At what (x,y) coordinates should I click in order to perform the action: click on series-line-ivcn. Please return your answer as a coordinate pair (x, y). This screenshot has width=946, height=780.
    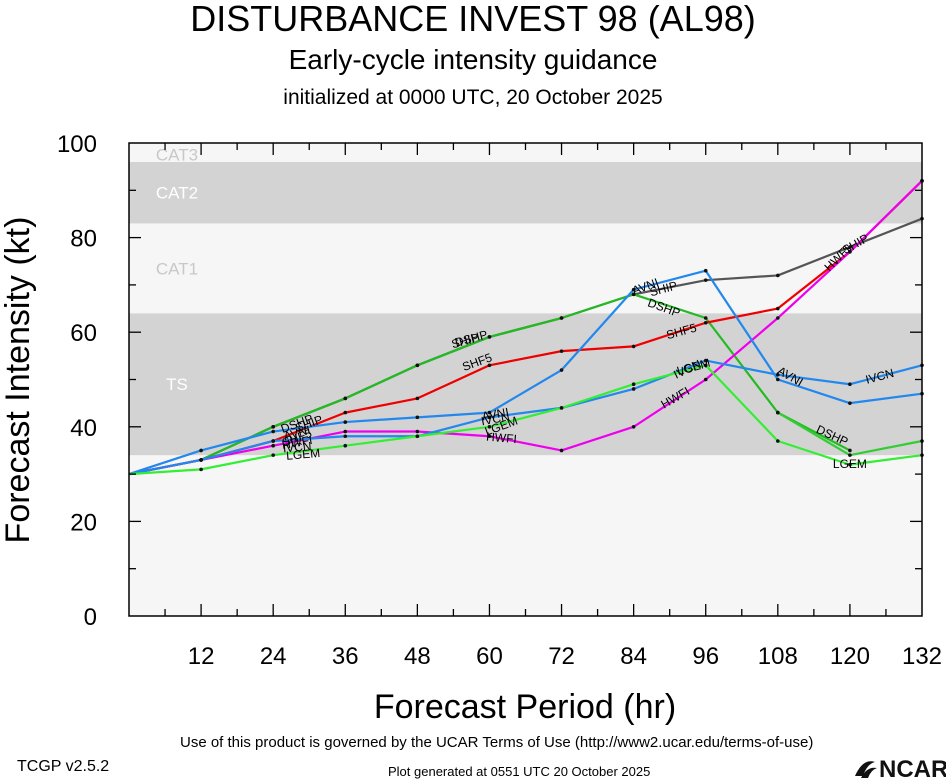
    Looking at the image, I should click on (525, 417).